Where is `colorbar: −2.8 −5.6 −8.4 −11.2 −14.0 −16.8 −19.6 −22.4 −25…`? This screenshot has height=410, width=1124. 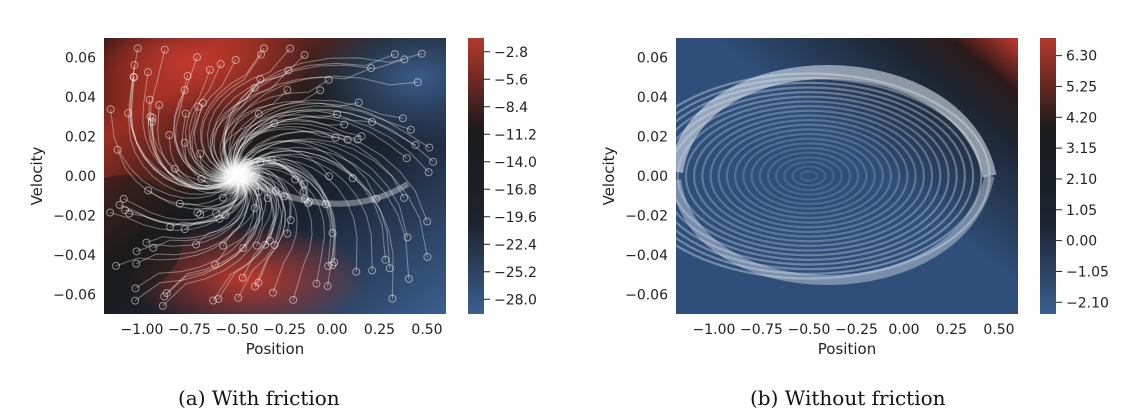
colorbar: −2.8 −5.6 −8.4 −11.2 −14.0 −16.8 −19.6 −22.4 −25… is located at coordinates (502, 176).